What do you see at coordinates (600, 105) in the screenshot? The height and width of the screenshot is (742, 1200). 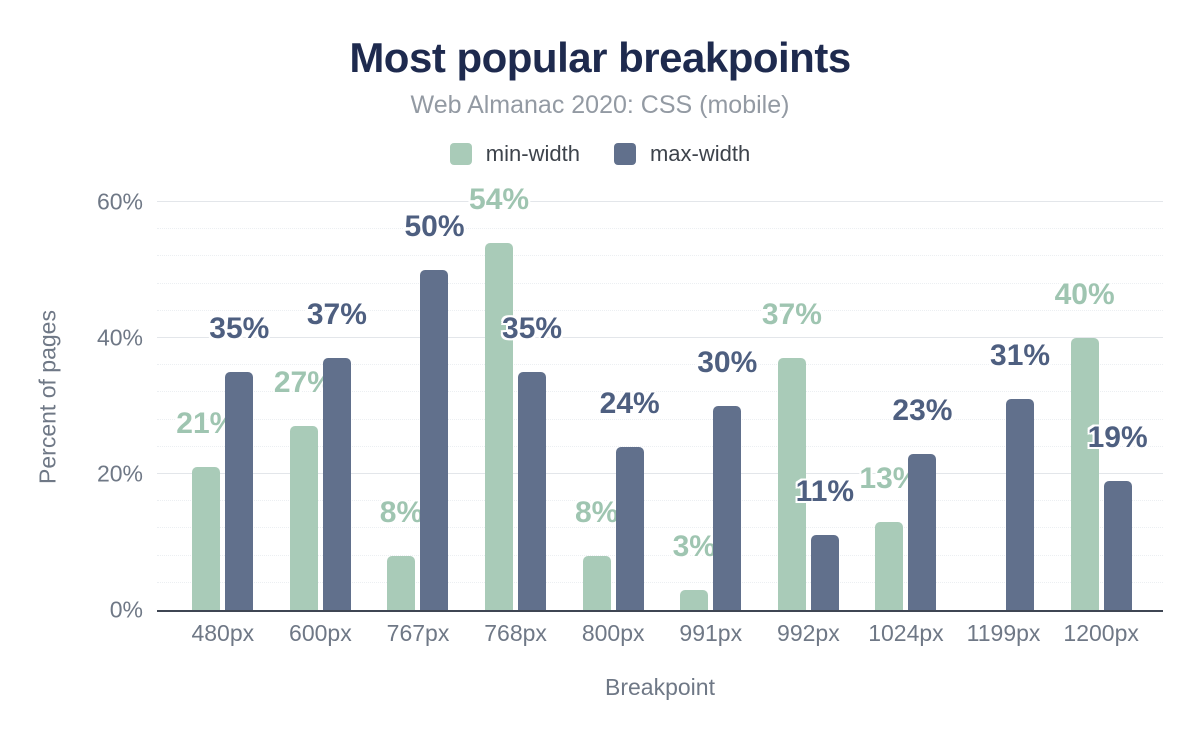 I see `chart-subtitle: Web Almanac 2020: CSS (mobile)` at bounding box center [600, 105].